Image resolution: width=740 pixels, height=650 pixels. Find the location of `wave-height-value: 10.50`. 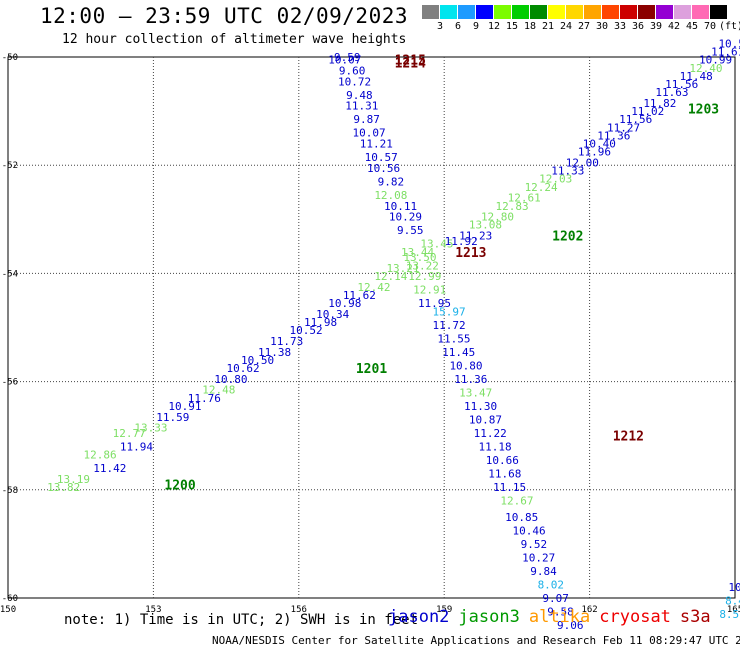

wave-height-value: 10.50 is located at coordinates (257, 360).